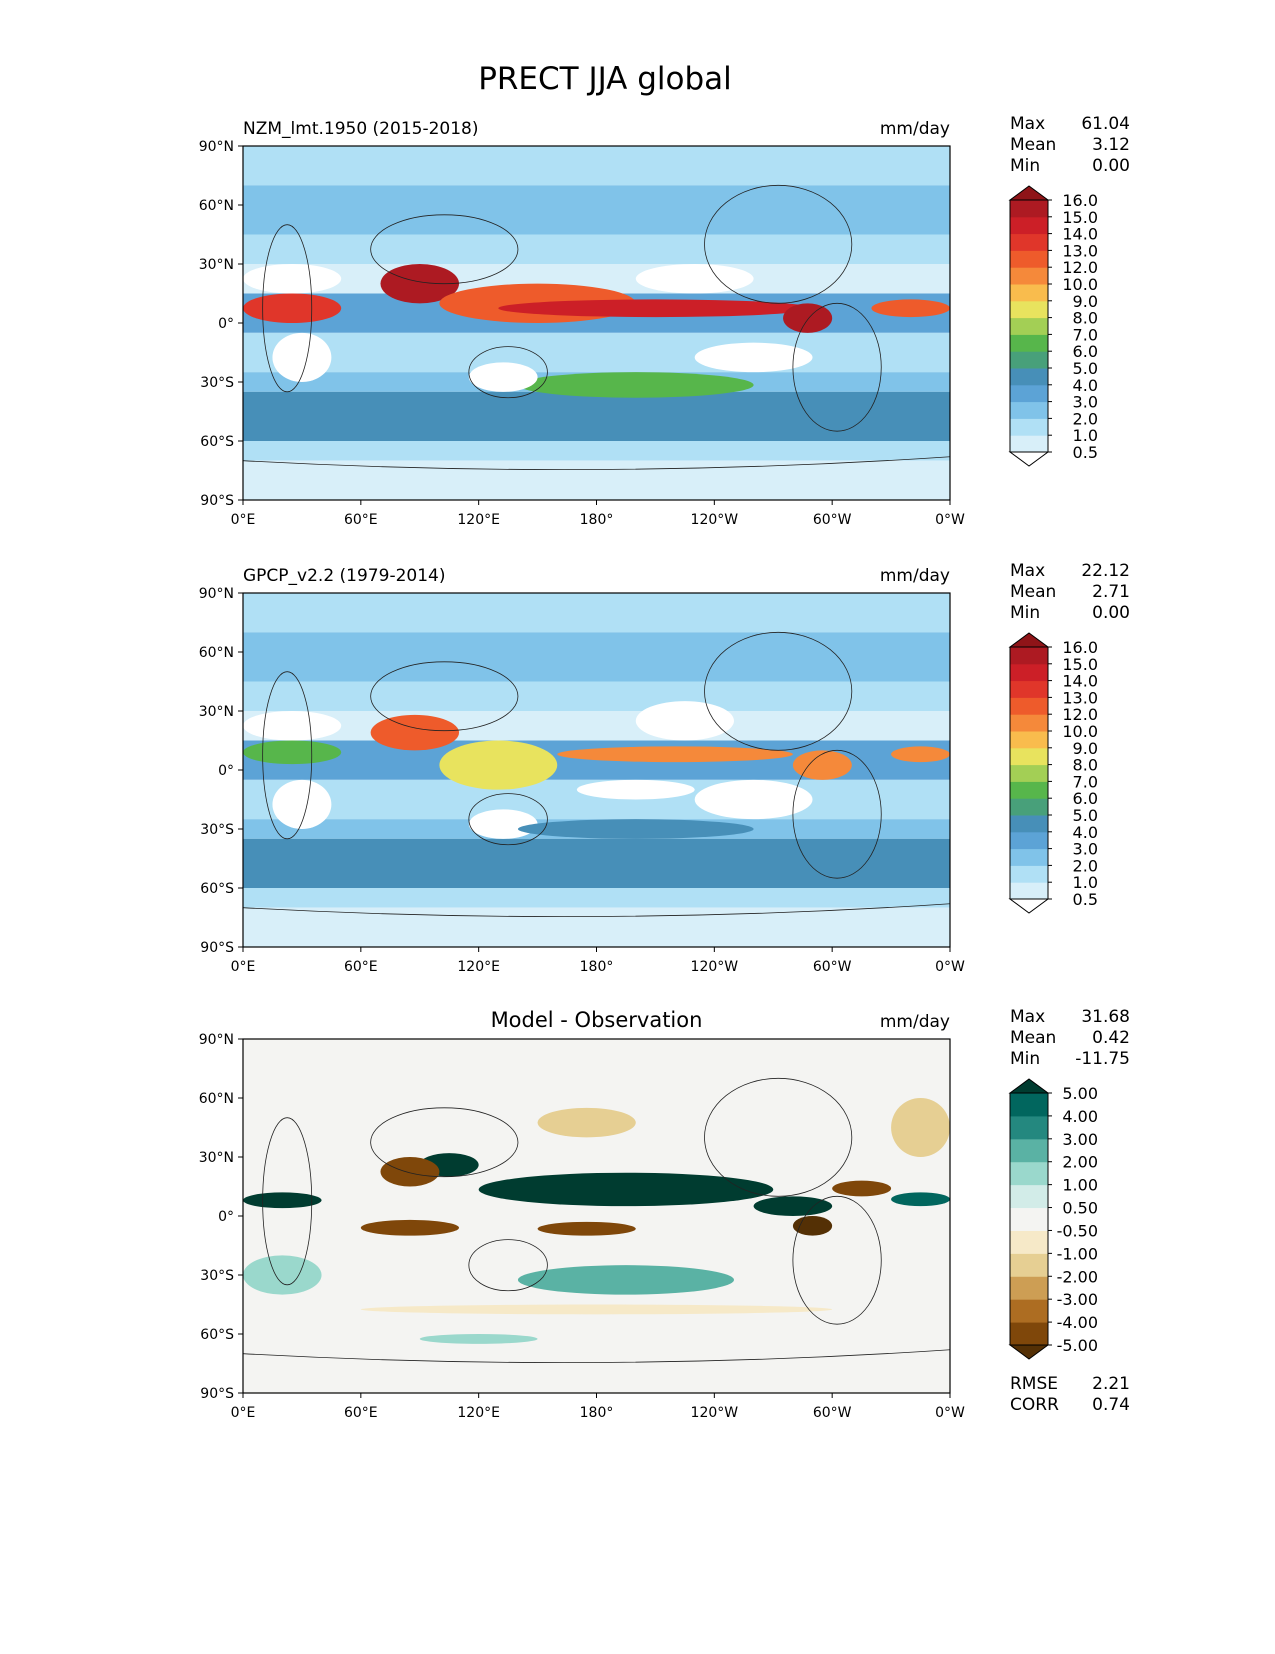  What do you see at coordinates (1111, 592) in the screenshot?
I see `stat-value: 2.71` at bounding box center [1111, 592].